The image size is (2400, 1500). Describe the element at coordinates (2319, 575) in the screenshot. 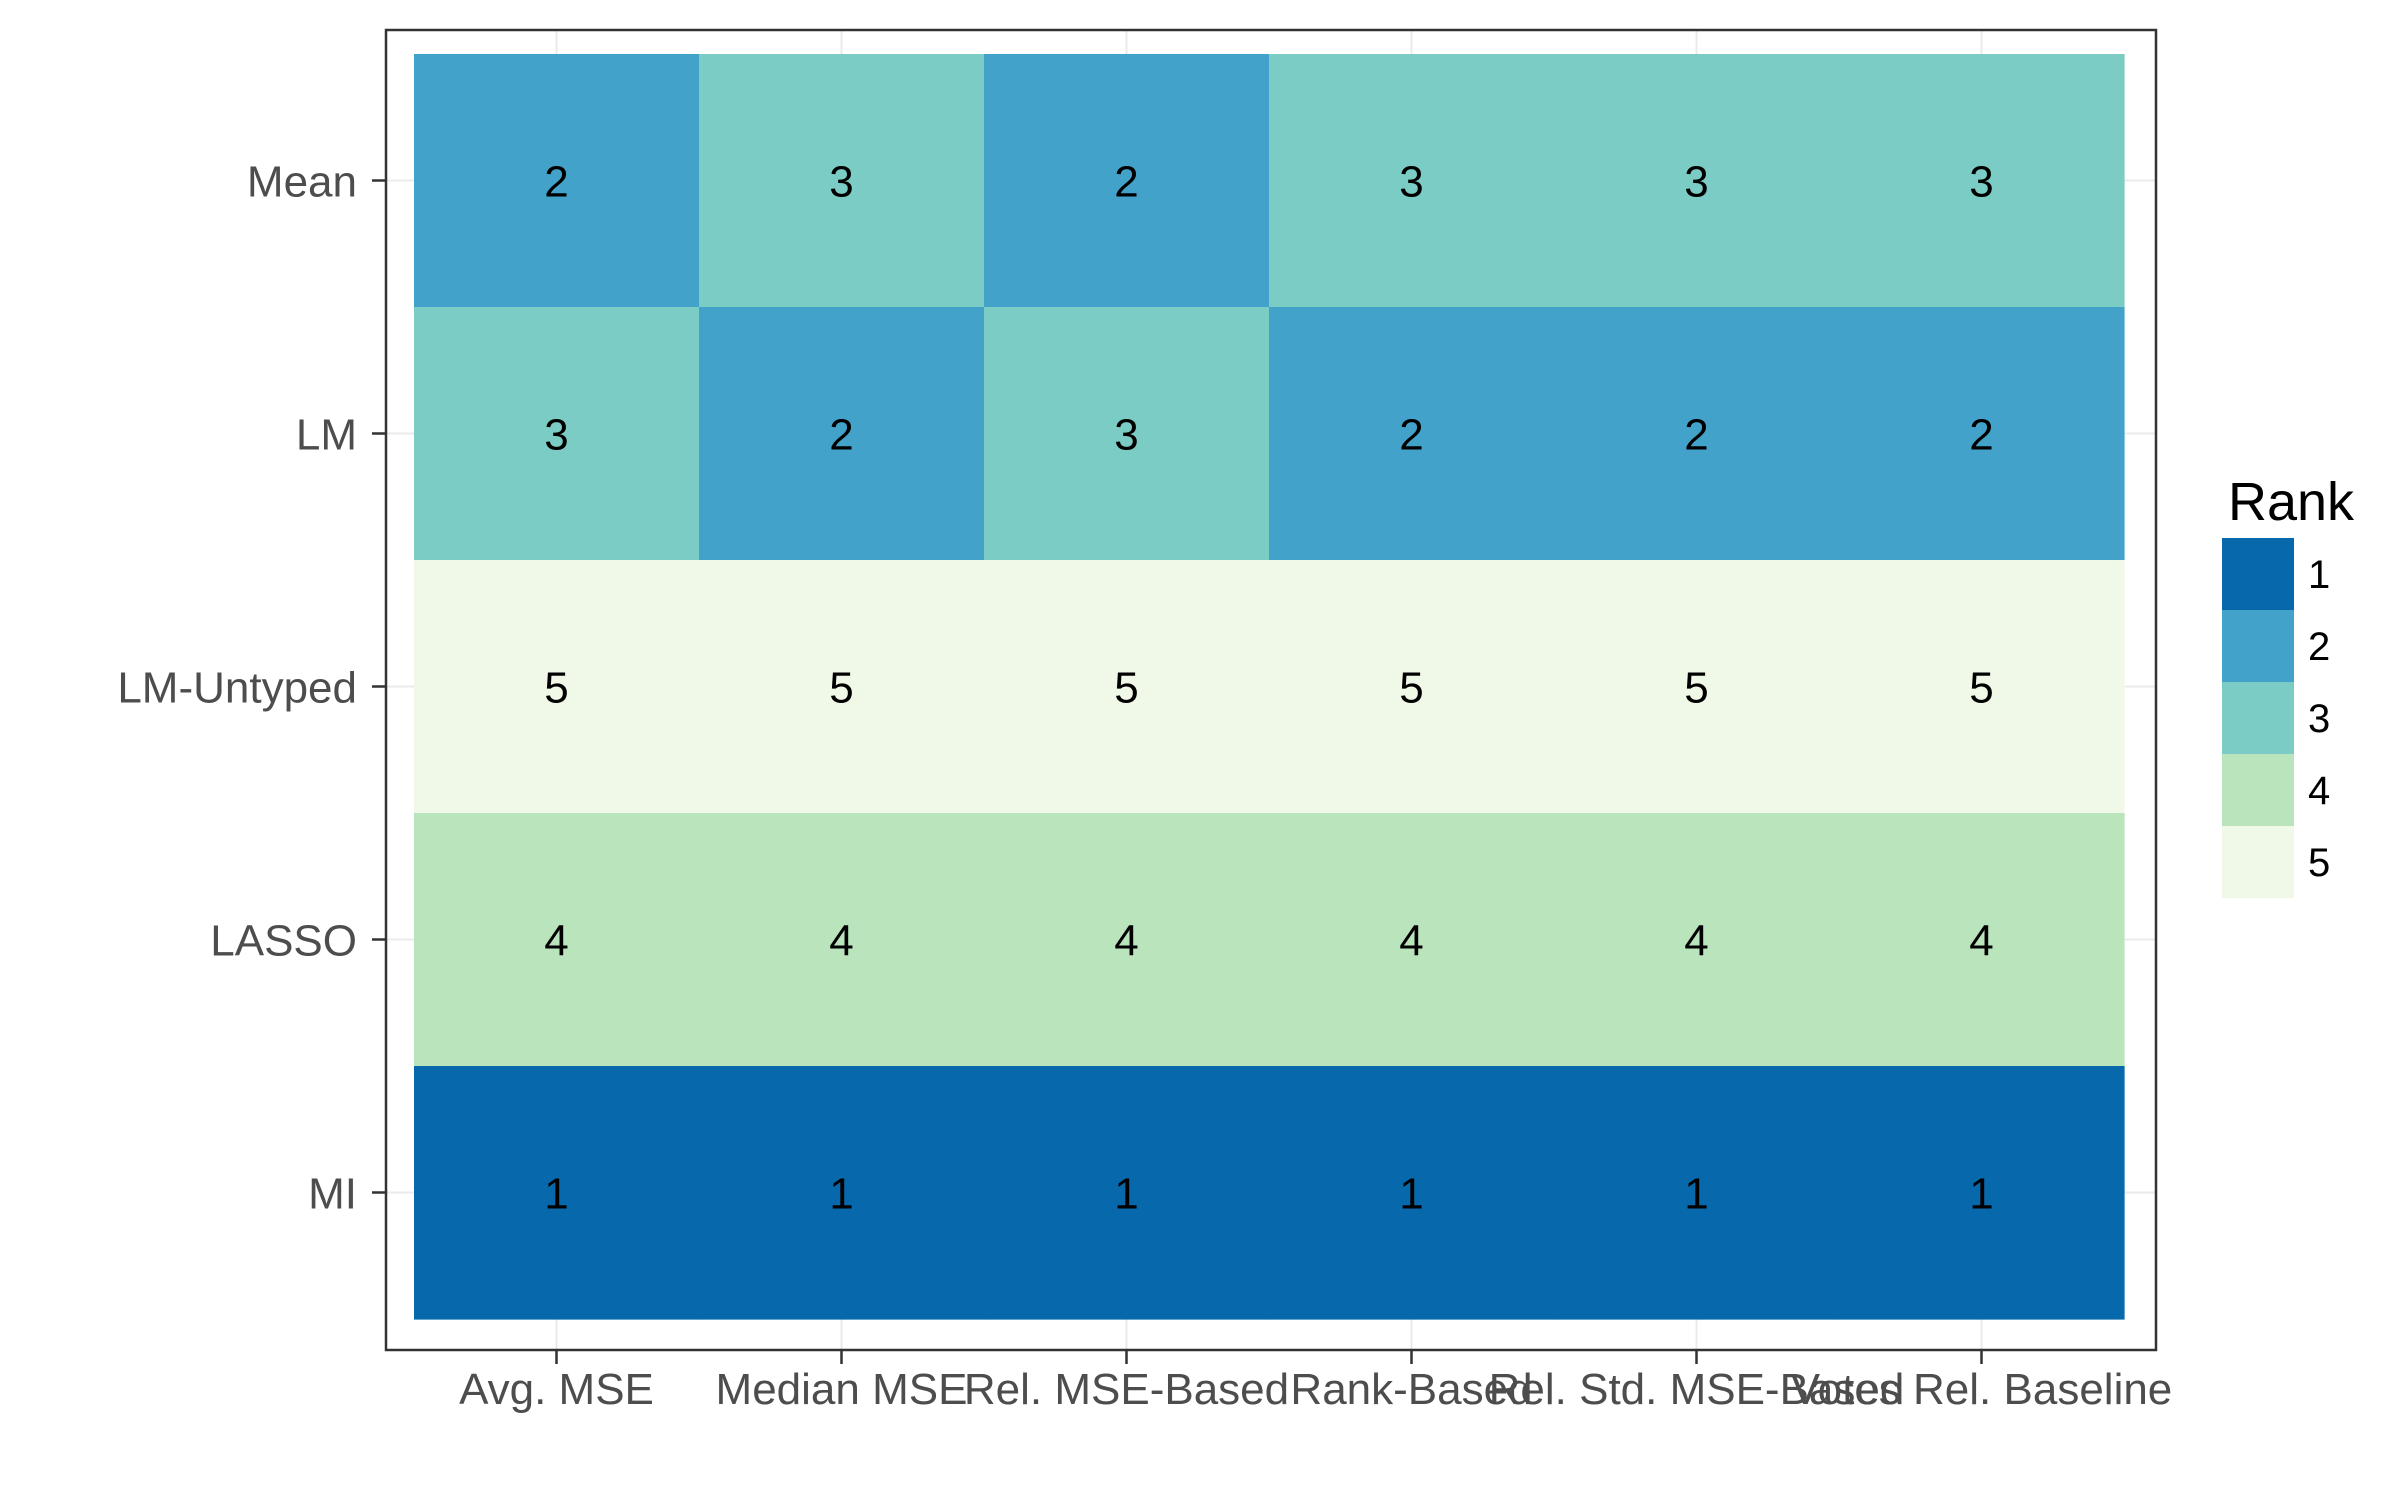

I see `legend-label: 1` at that location.